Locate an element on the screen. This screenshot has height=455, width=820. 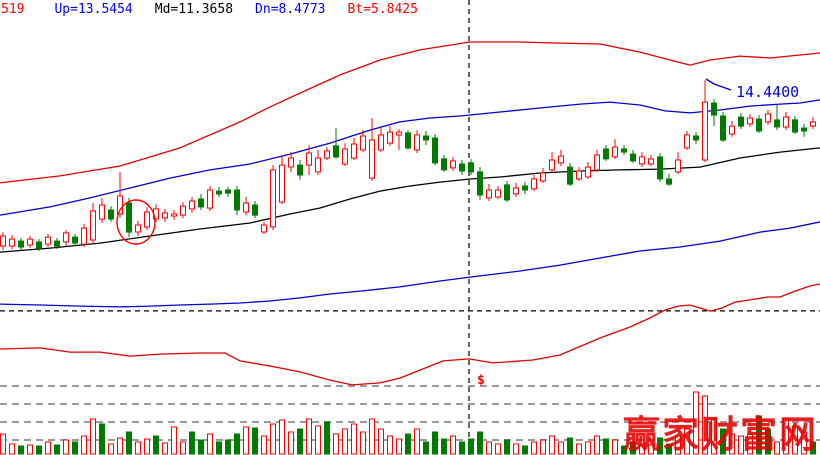
stock-code: 519 is located at coordinates (13, 9).